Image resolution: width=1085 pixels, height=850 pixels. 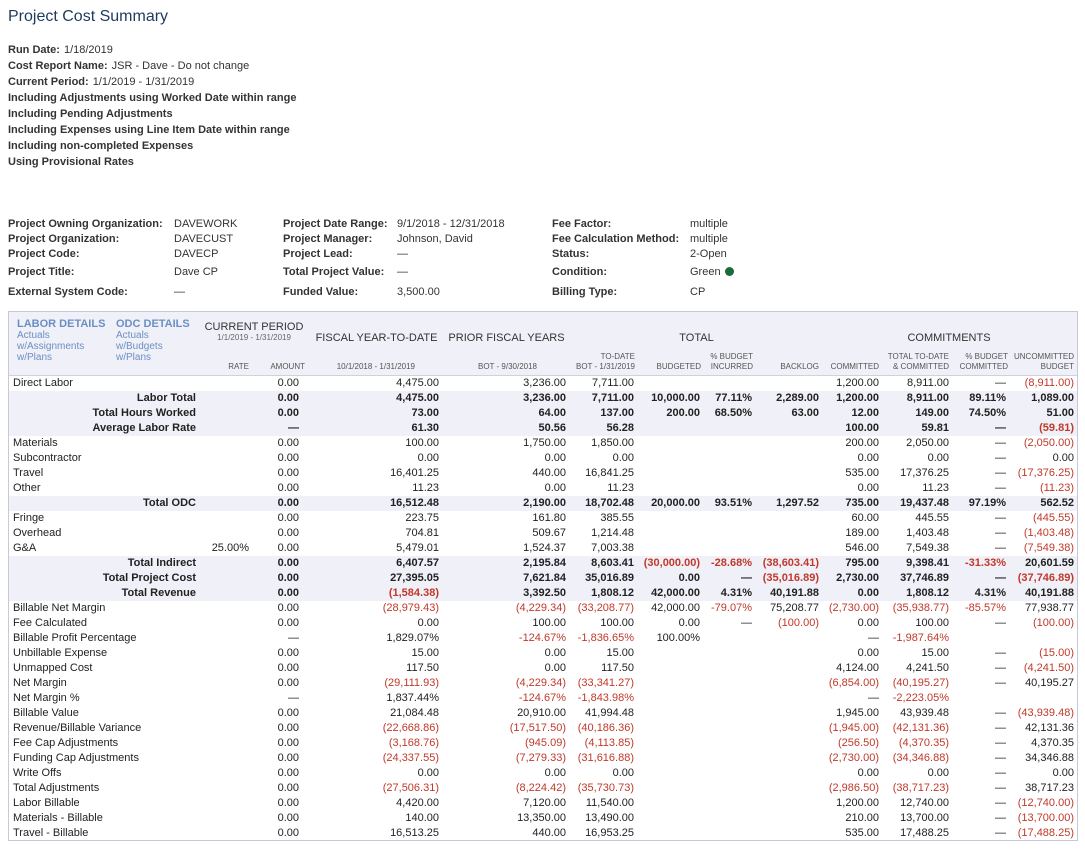 I want to click on table-cell: 13,350.00, so click(x=541, y=818).